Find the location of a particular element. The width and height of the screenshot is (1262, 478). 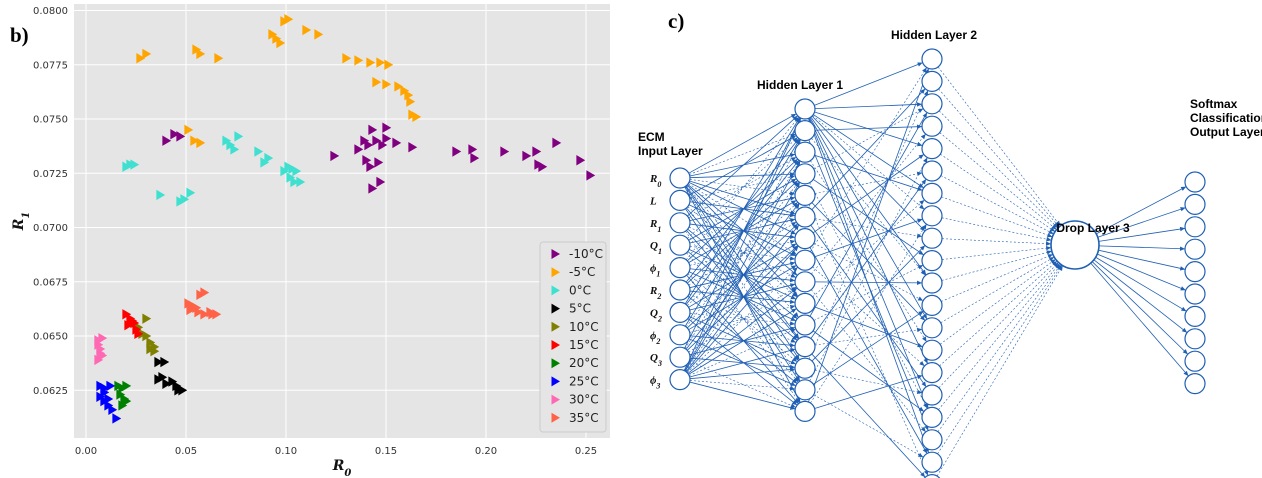

x-tick-label: 0.20 is located at coordinates (486, 451).